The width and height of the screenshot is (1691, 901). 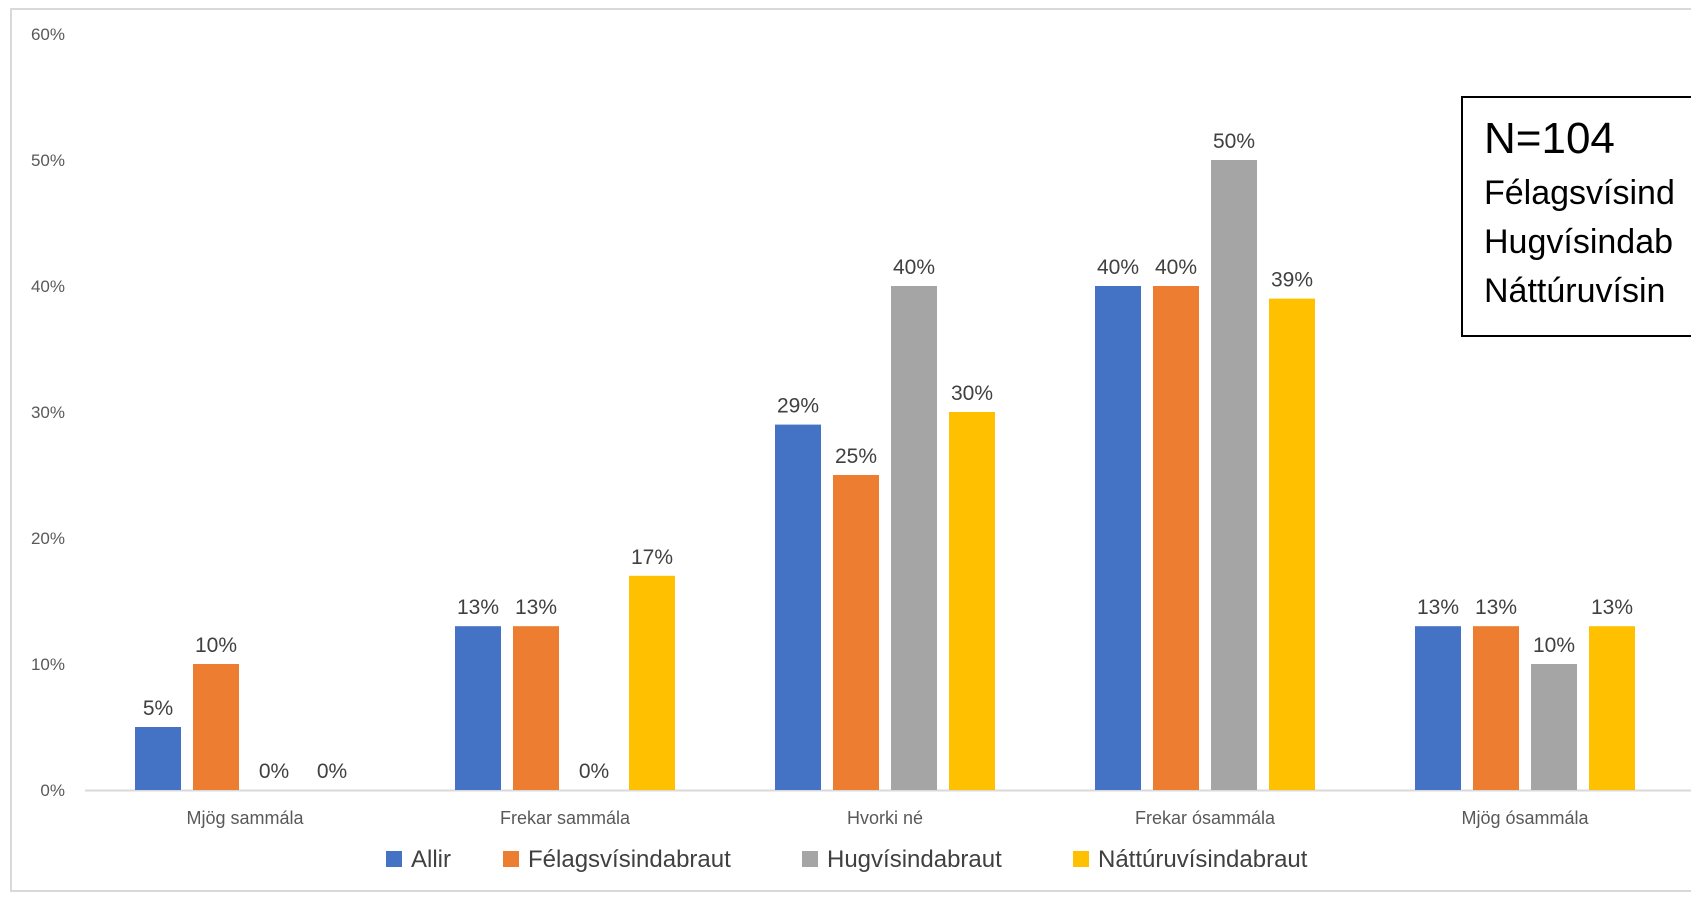 I want to click on sample-size-line-2: Hugvísindab, so click(x=1578, y=242).